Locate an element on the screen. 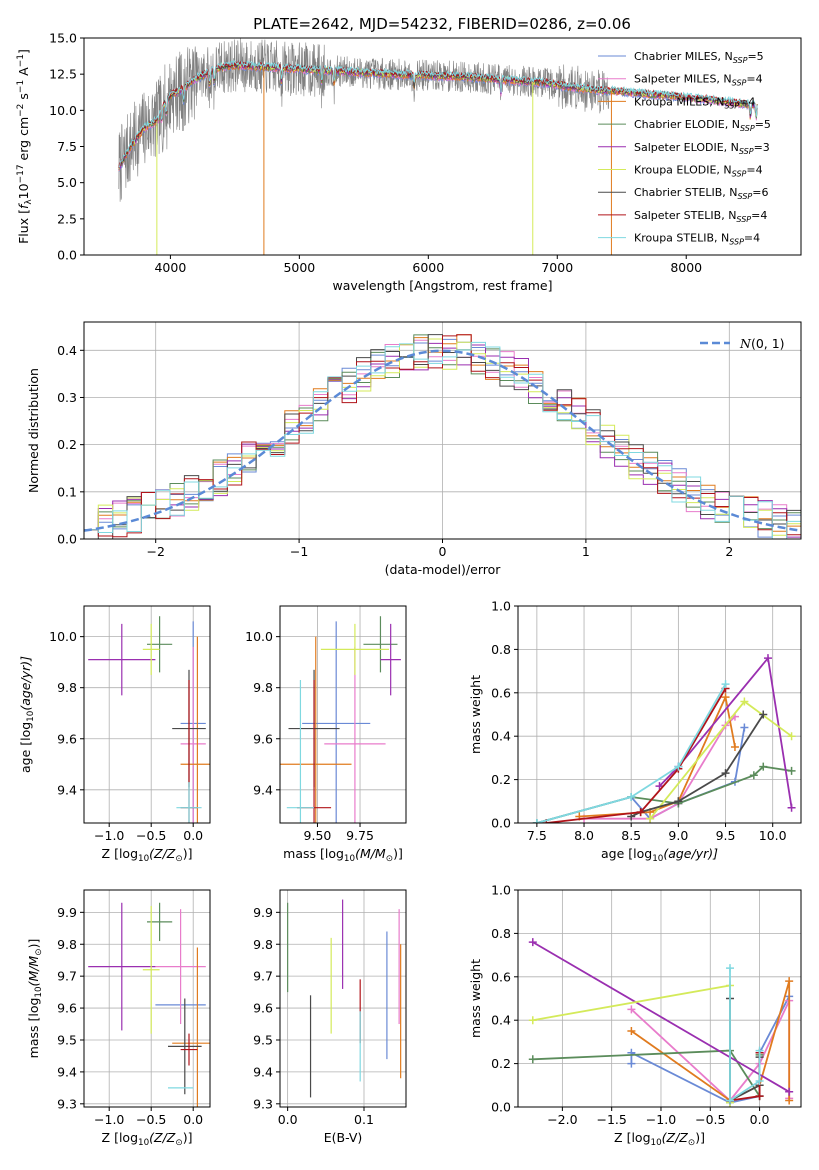 Image resolution: width=819 pixels, height=1170 pixels. label-part: =3 is located at coordinates (762, 147).